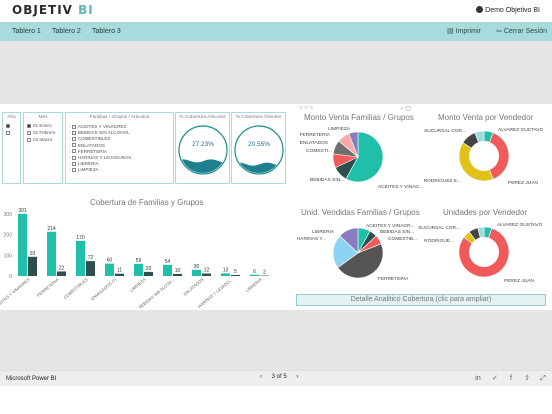  I want to click on data-label: 13, so click(226, 270).